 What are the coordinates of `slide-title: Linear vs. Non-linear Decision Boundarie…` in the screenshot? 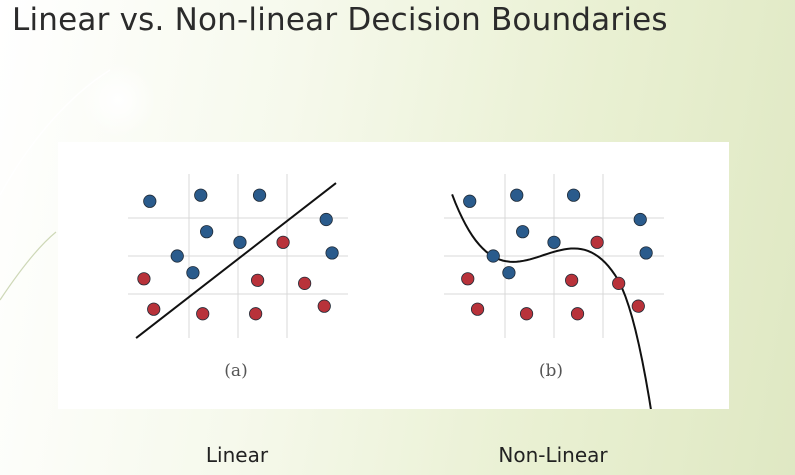 It's located at (340, 20).